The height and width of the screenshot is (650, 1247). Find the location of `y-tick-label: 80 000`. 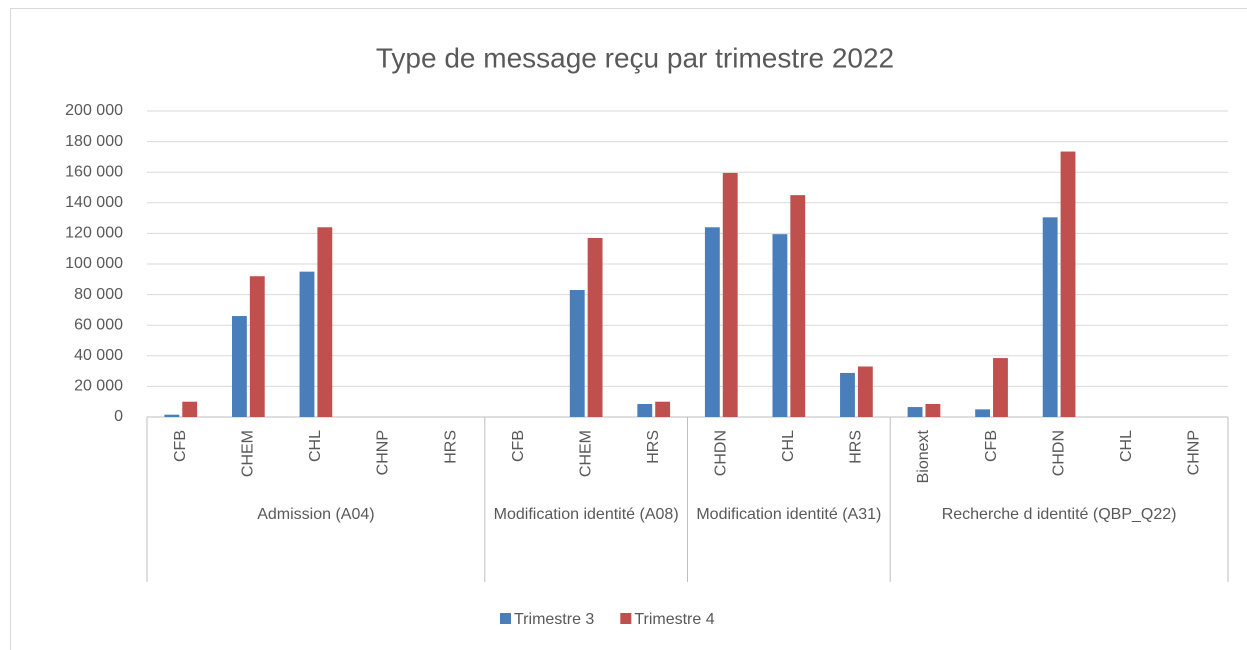

y-tick-label: 80 000 is located at coordinates (98, 294).